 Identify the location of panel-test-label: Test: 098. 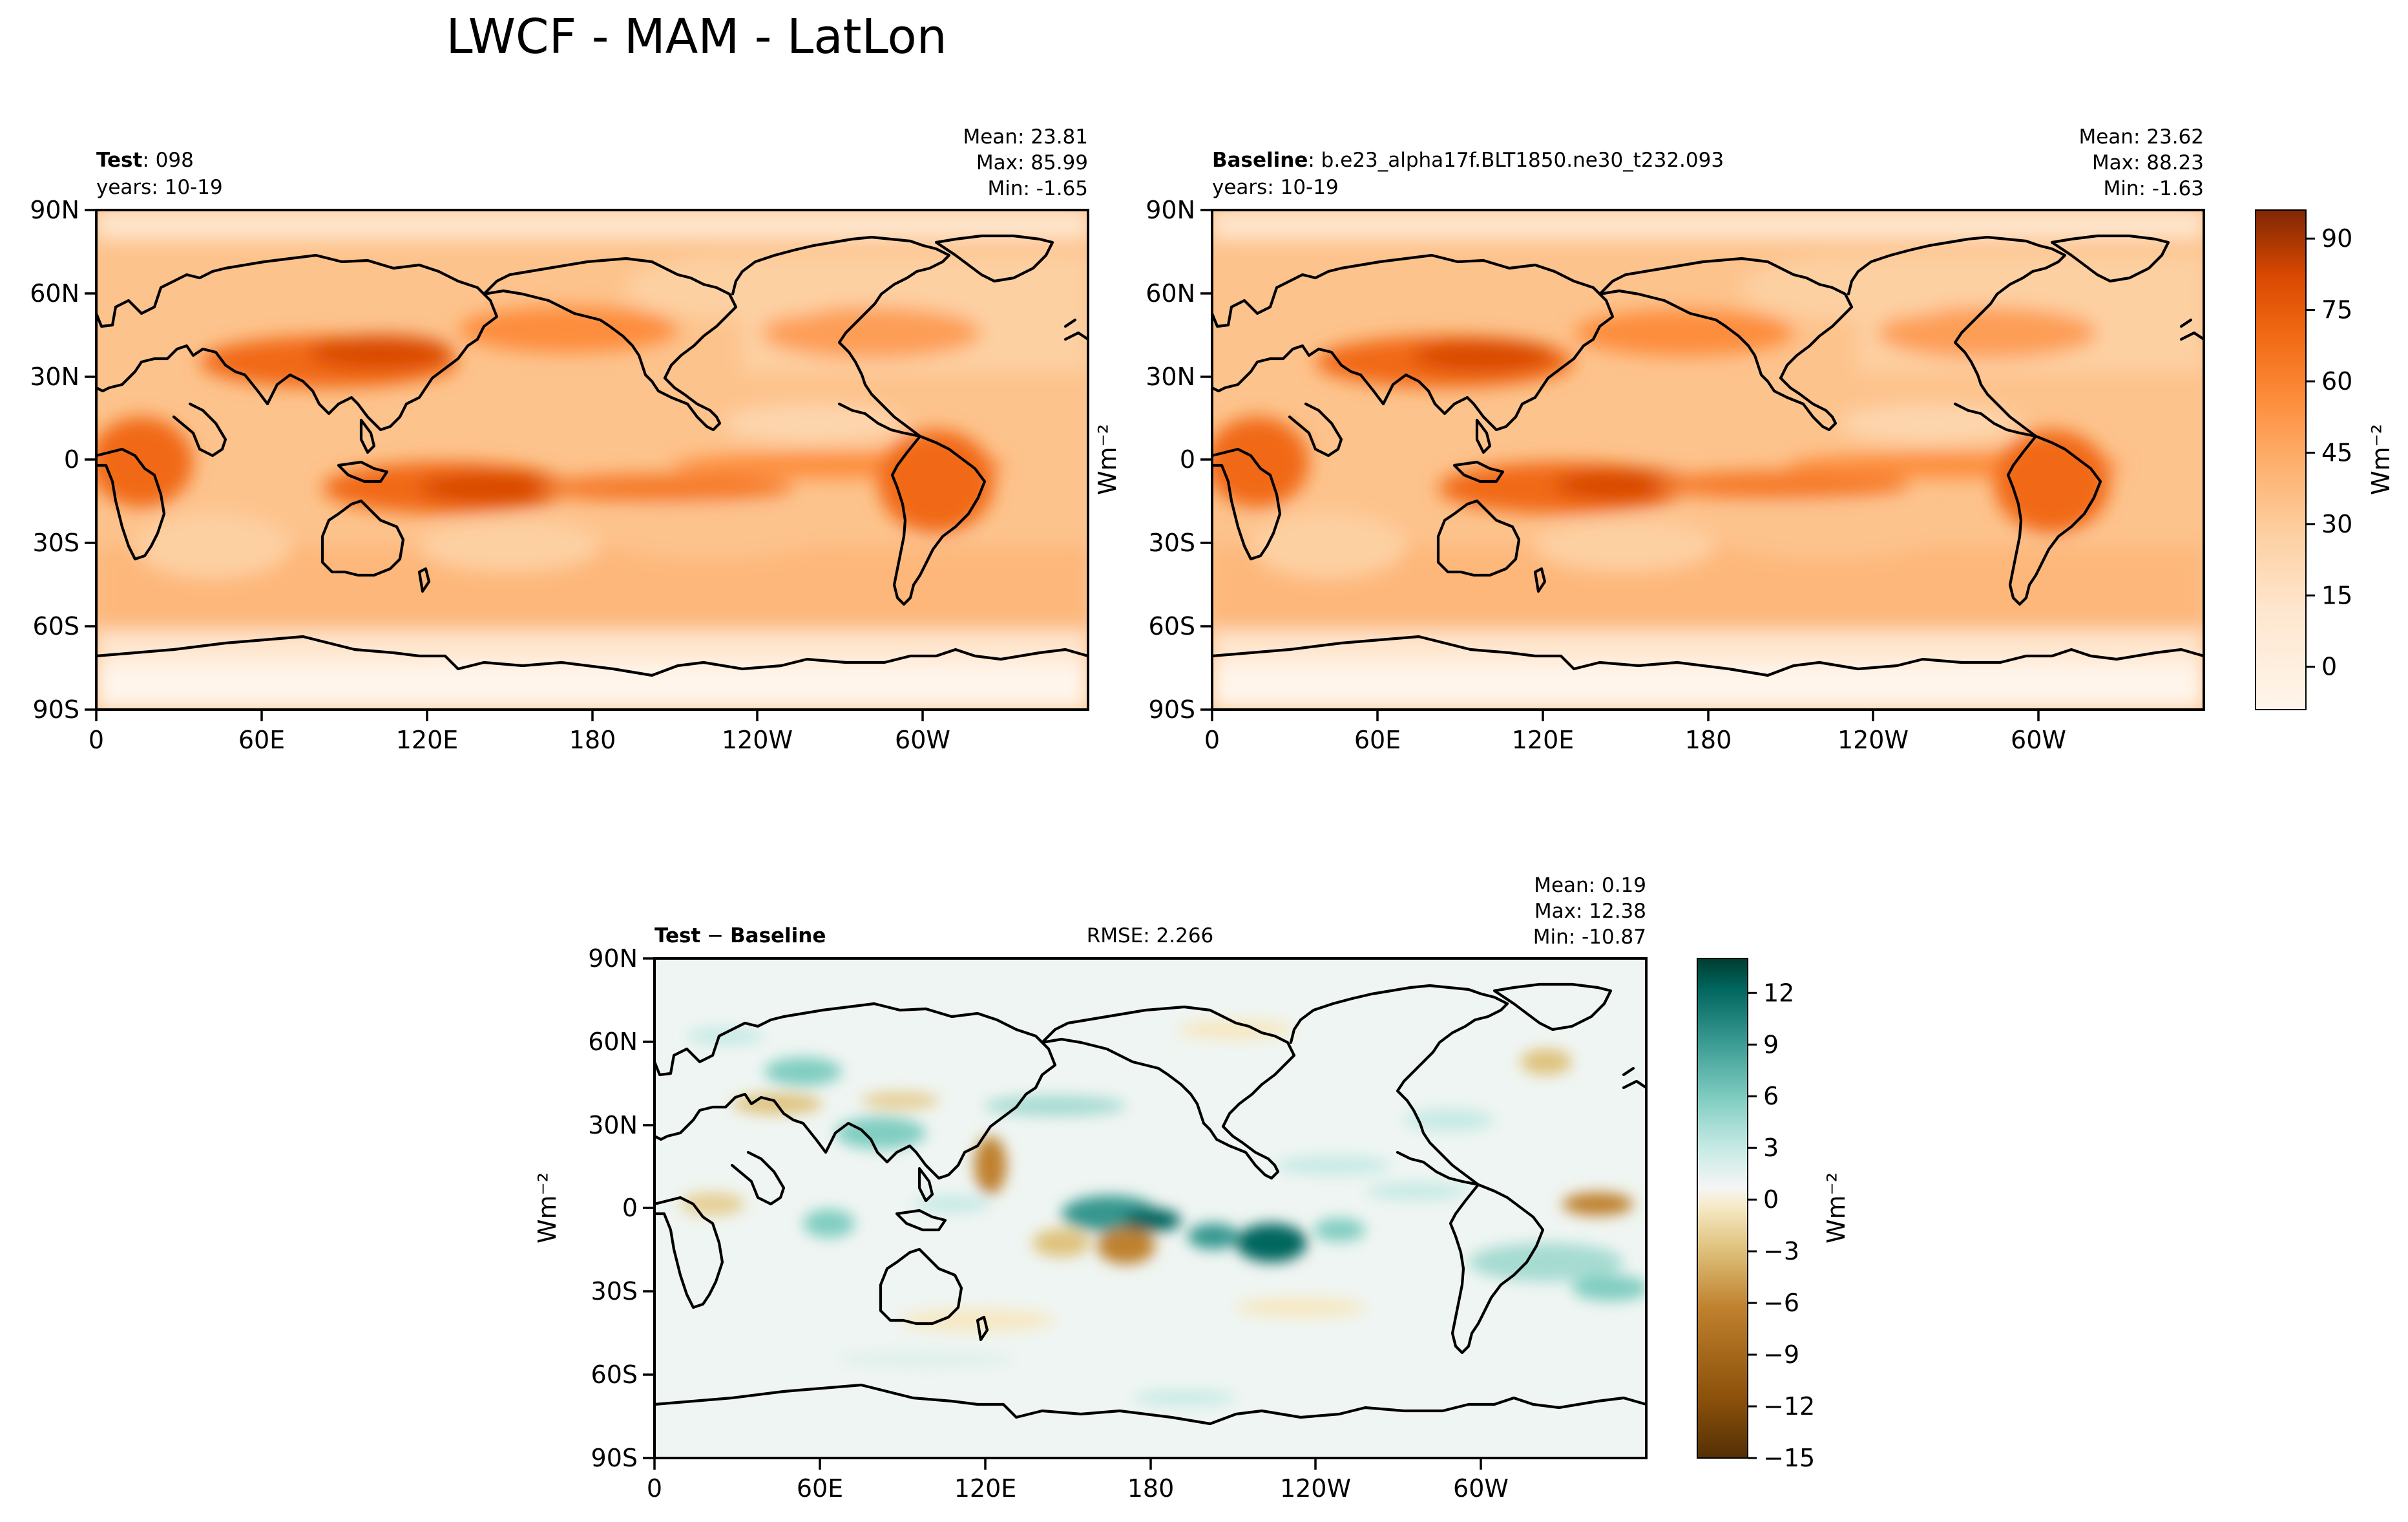
(145, 160).